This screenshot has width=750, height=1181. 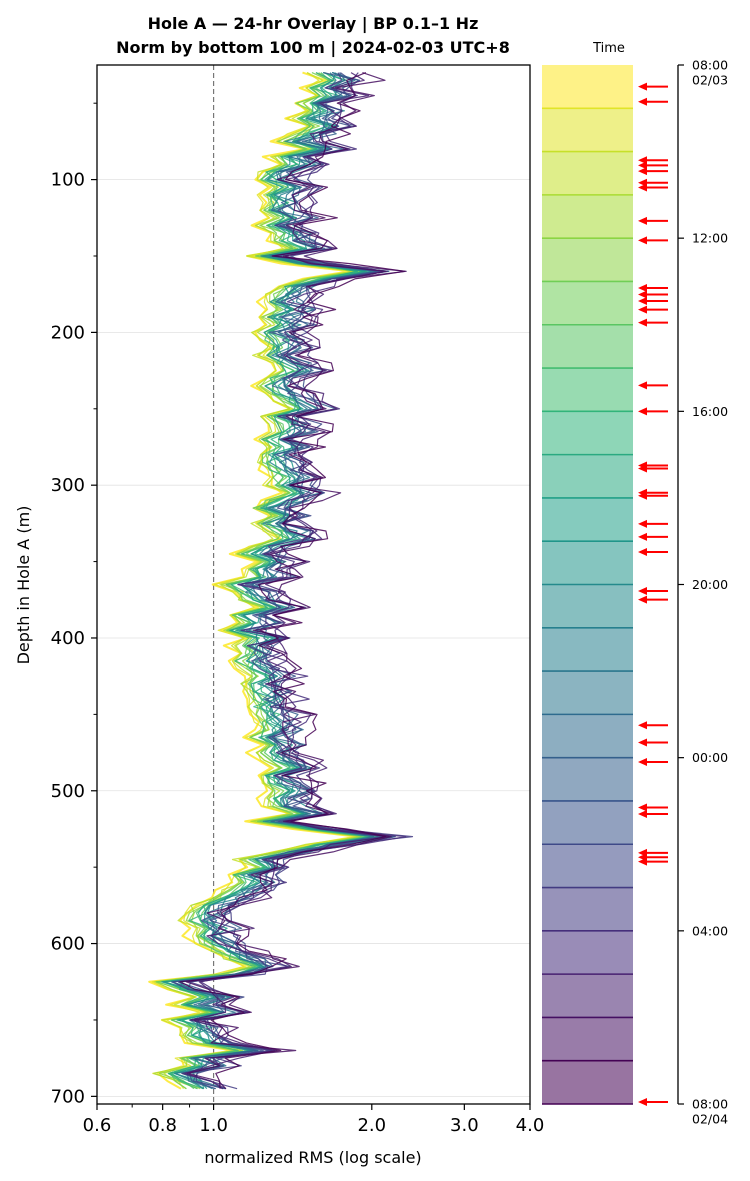 I want to click on colorbar-tick-label-4: 20:00, so click(x=710, y=584).